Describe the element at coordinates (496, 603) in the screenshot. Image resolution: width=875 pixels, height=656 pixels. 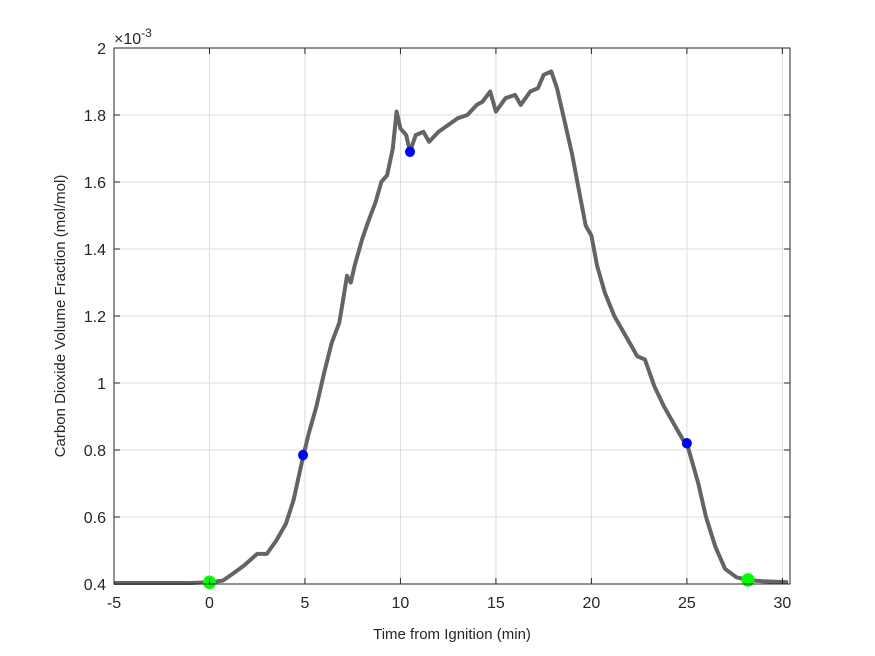
I see `x-tick-label: 15` at that location.